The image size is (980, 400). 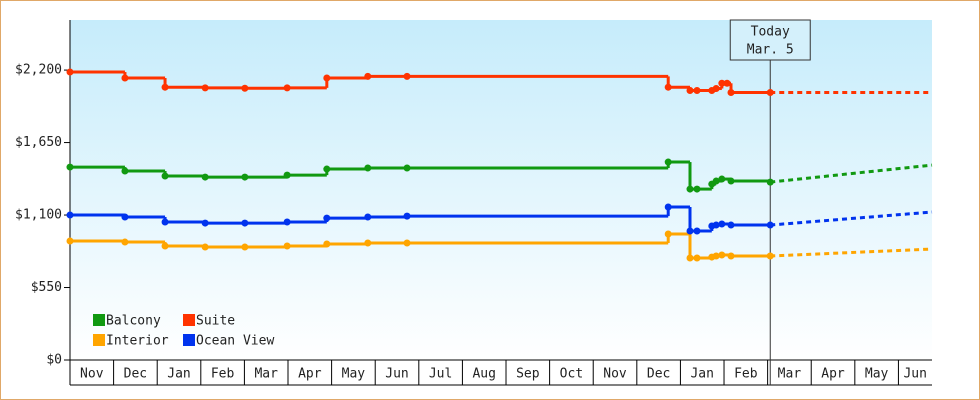 I want to click on y-tick-label: $0, so click(x=54, y=360).